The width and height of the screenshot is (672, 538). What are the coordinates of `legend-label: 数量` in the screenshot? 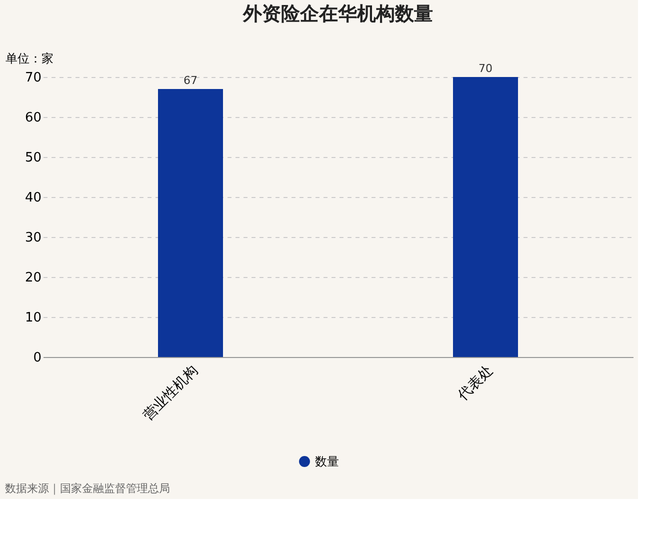 It's located at (327, 461).